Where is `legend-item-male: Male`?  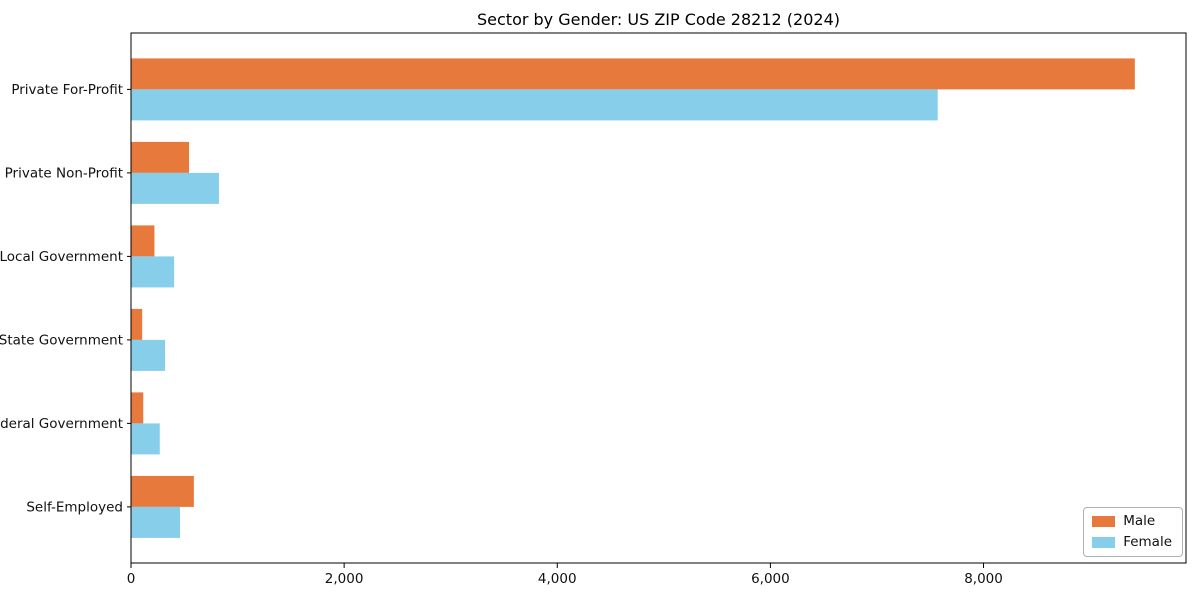 legend-item-male: Male is located at coordinates (1132, 521).